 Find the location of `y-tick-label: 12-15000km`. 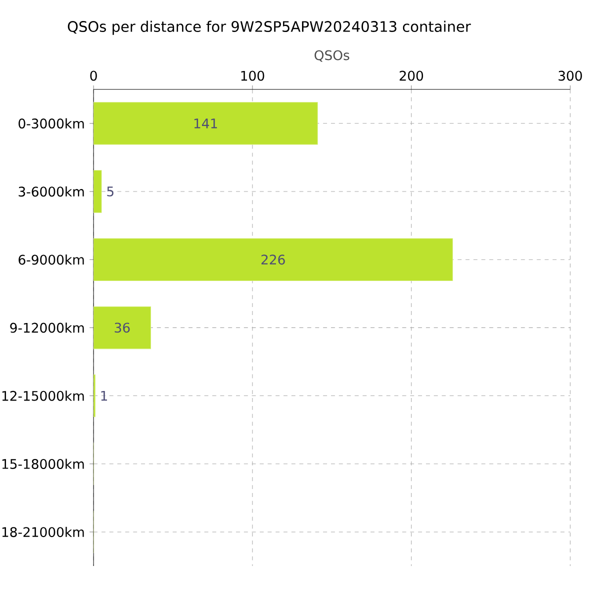

y-tick-label: 12-15000km is located at coordinates (43, 395).